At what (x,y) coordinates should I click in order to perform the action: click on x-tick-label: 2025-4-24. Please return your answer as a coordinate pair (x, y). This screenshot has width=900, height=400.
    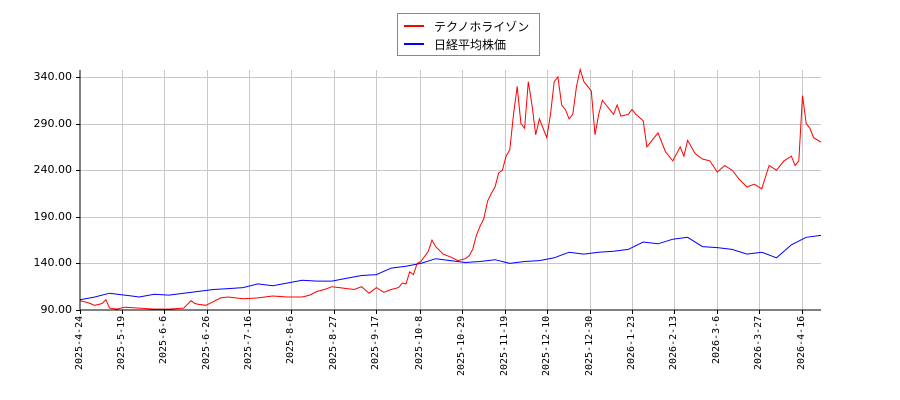
    Looking at the image, I should click on (79, 342).